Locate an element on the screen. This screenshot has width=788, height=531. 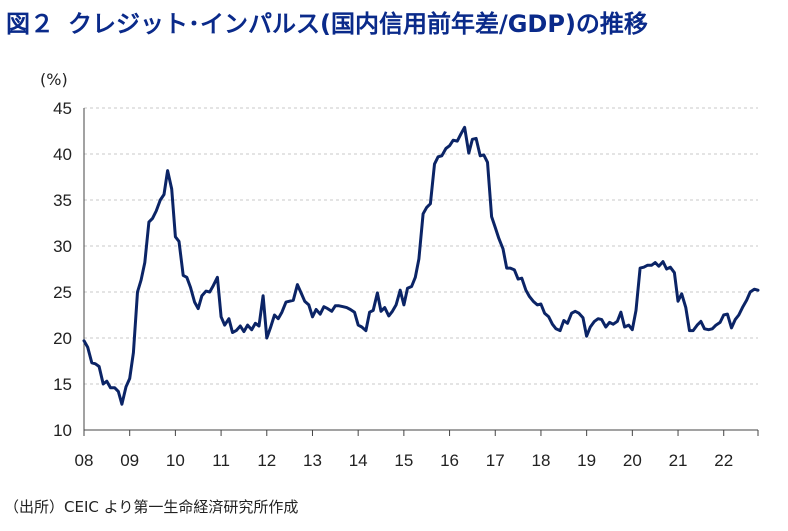
x-tick-label: 20 is located at coordinates (632, 460).